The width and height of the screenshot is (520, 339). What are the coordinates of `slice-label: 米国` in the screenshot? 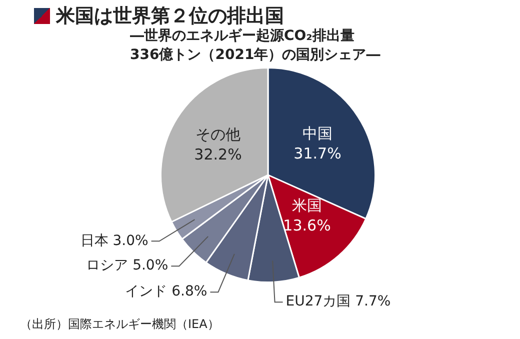 It's located at (307, 205).